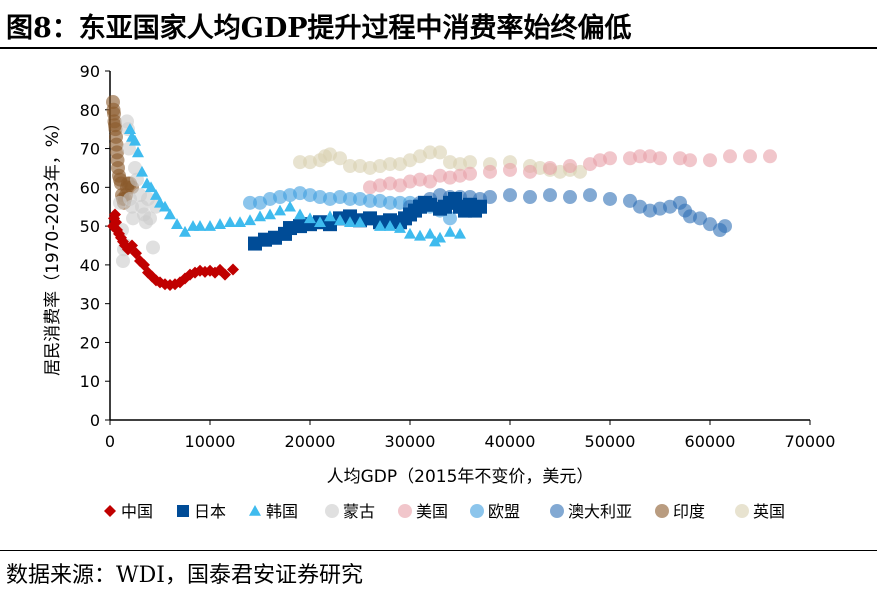  I want to click on source-divider, so click(438, 550).